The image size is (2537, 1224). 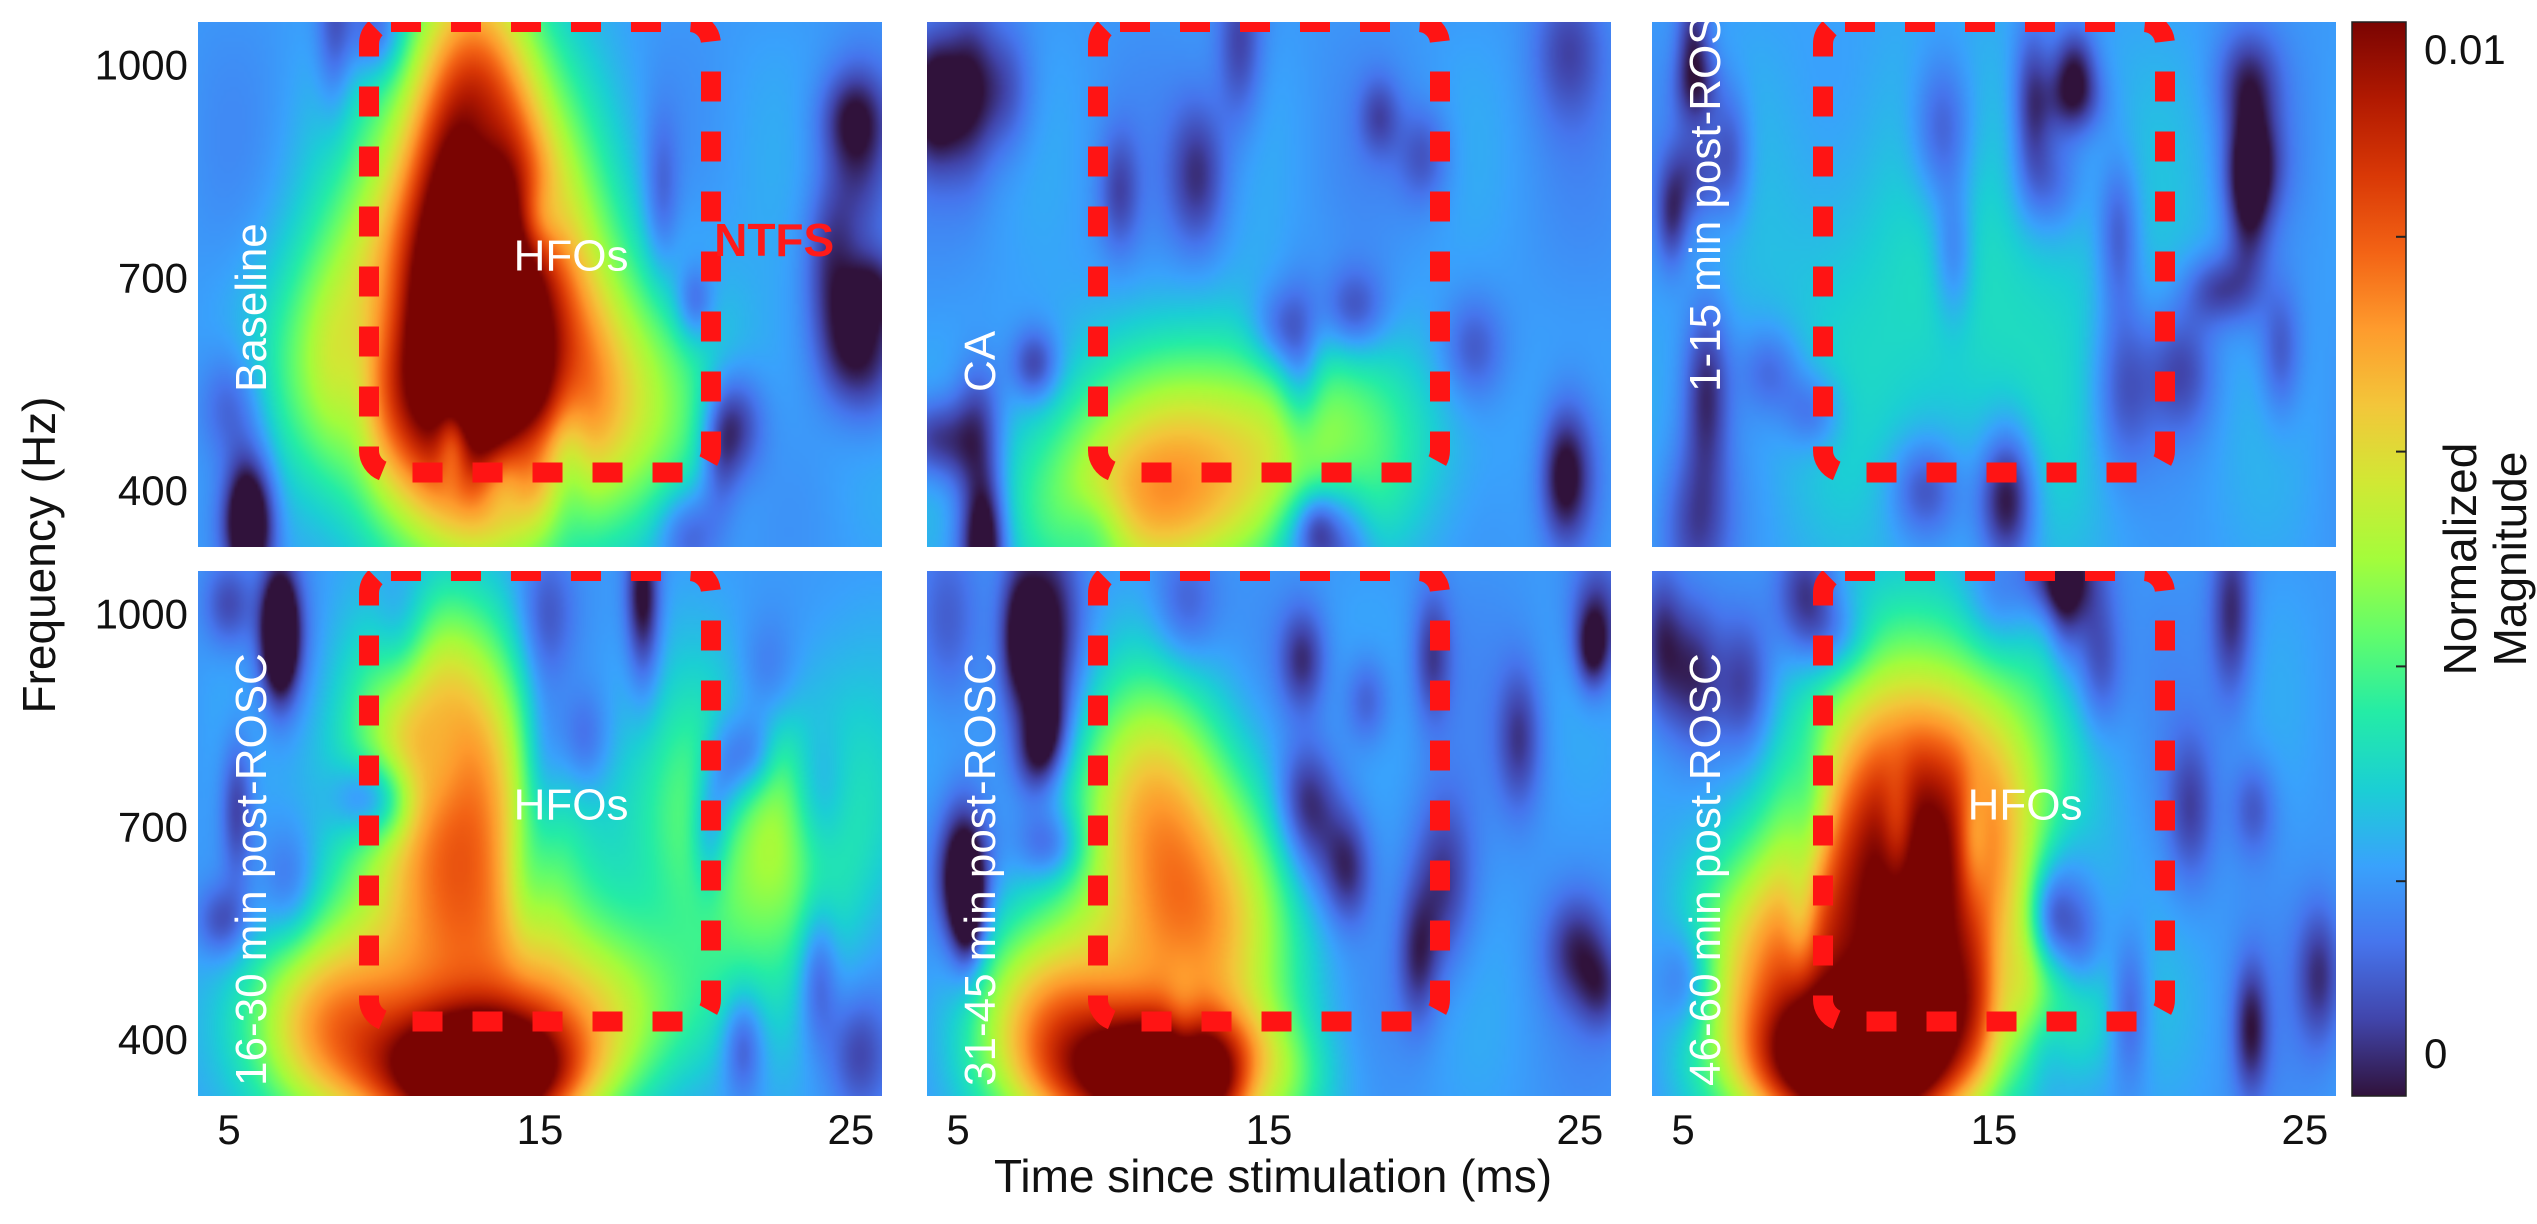 I want to click on panel-label: 46-60 min post-ROSC, so click(x=1705, y=869).